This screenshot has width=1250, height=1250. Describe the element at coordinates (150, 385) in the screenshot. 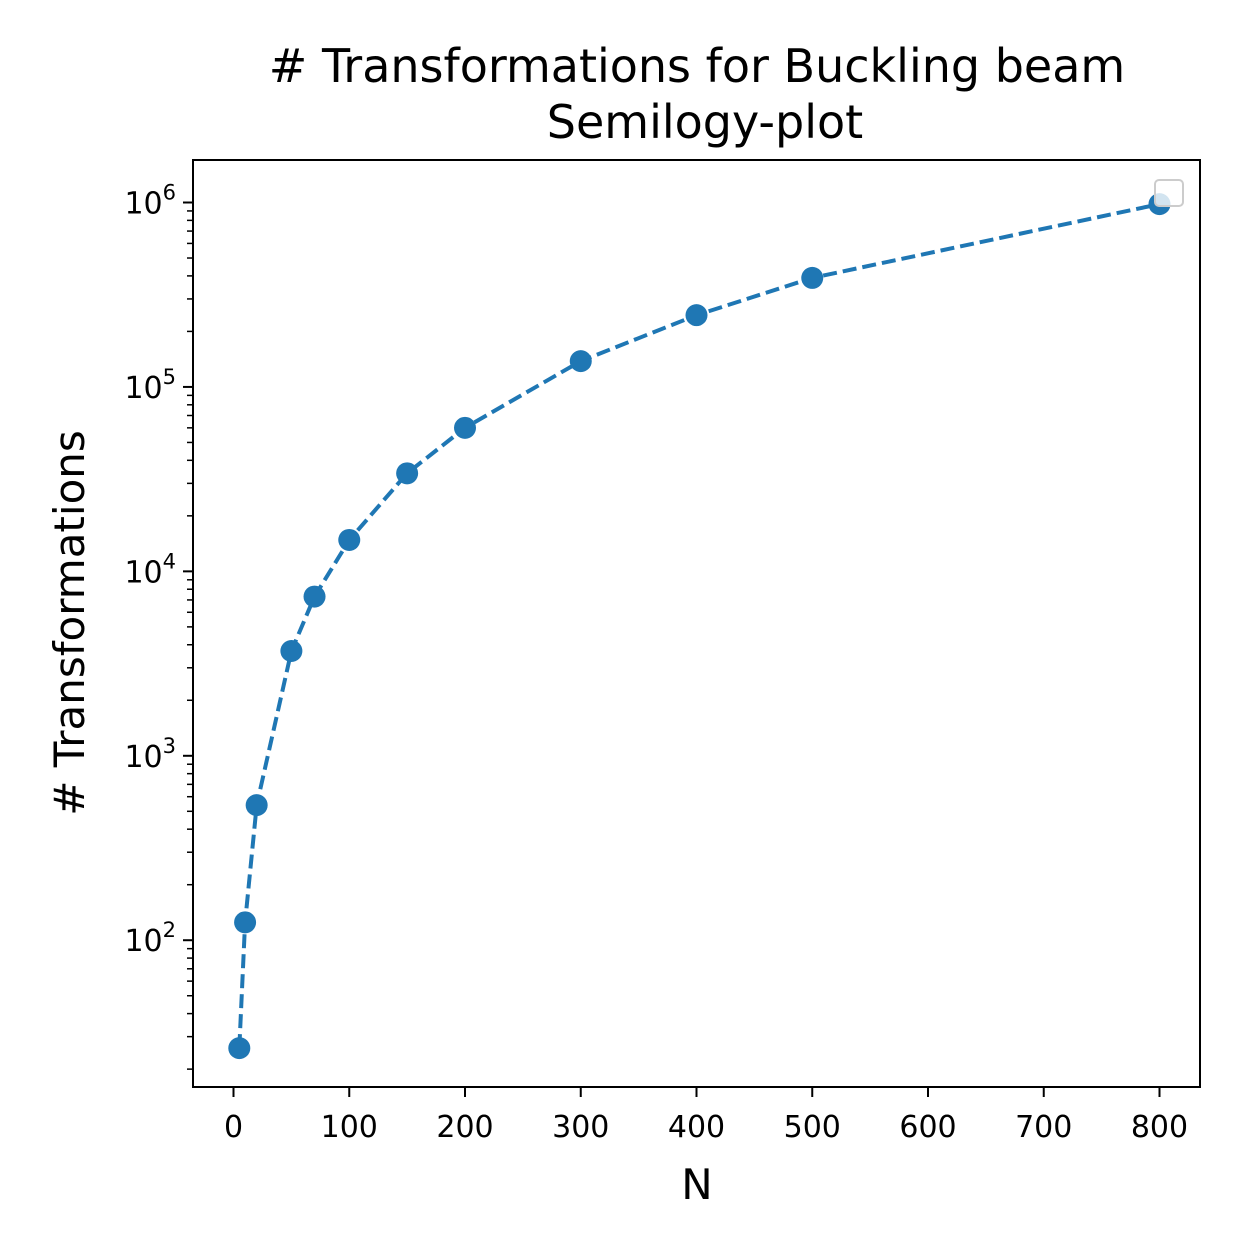

I see `y-tick-label: 10⁵` at that location.